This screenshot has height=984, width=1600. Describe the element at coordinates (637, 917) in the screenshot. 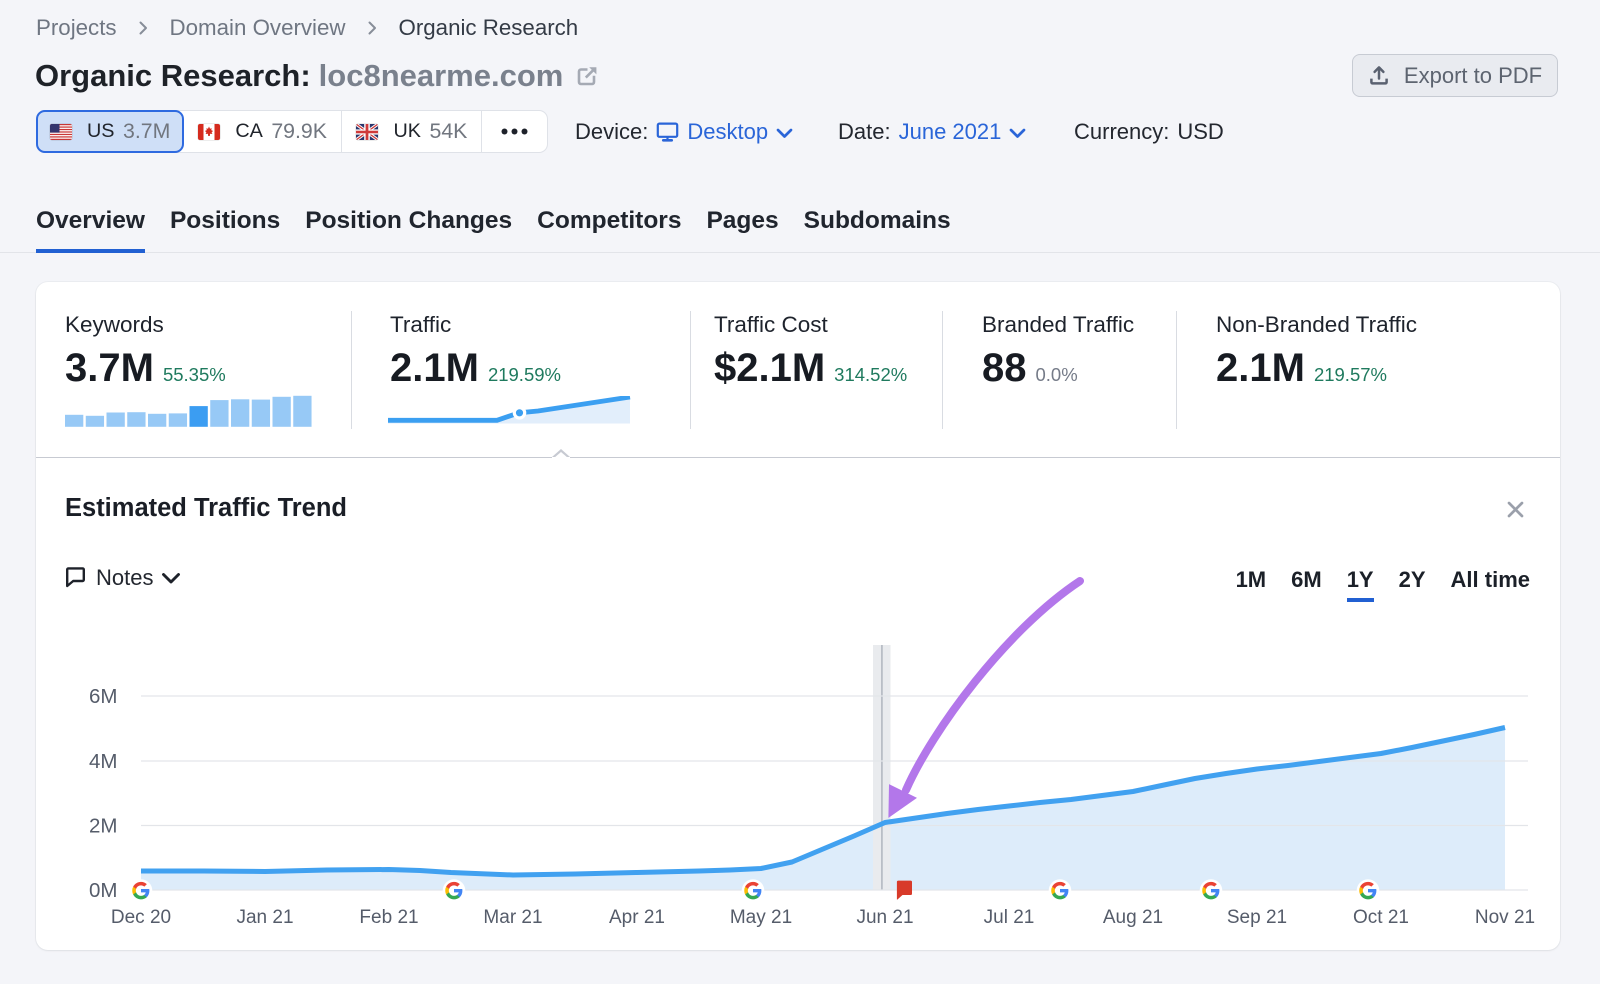

I see `svg-text: Apr 21` at that location.